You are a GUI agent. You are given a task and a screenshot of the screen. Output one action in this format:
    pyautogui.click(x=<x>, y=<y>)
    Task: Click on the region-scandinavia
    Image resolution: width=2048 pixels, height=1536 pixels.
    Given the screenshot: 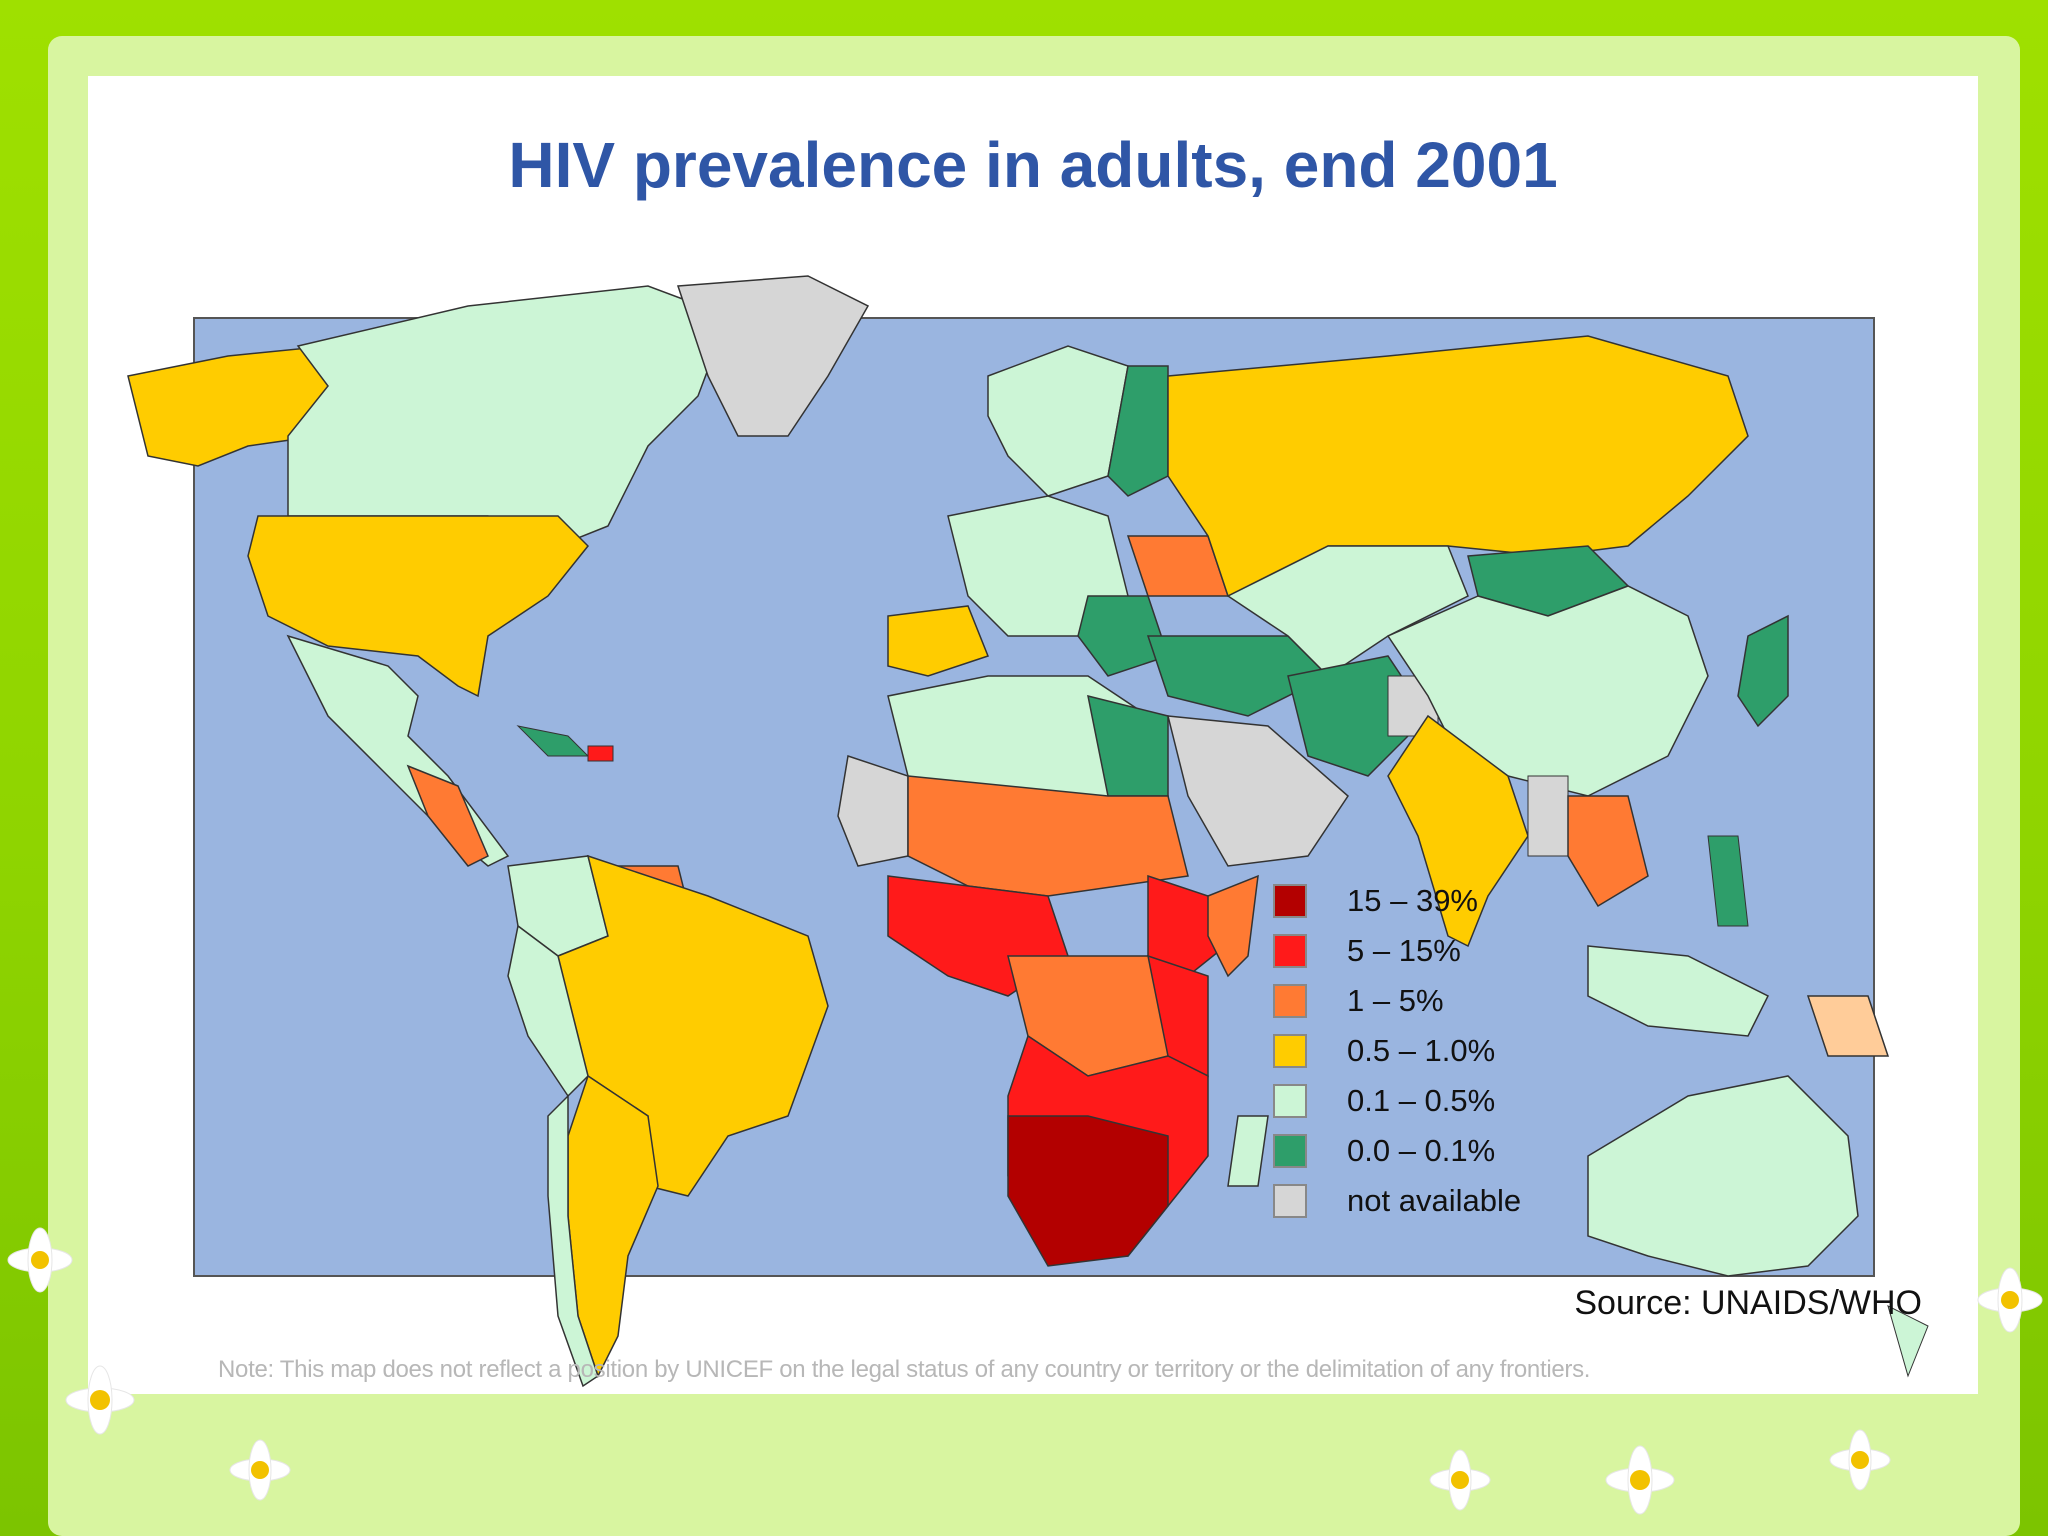 What is the action you would take?
    pyautogui.click(x=1058, y=421)
    